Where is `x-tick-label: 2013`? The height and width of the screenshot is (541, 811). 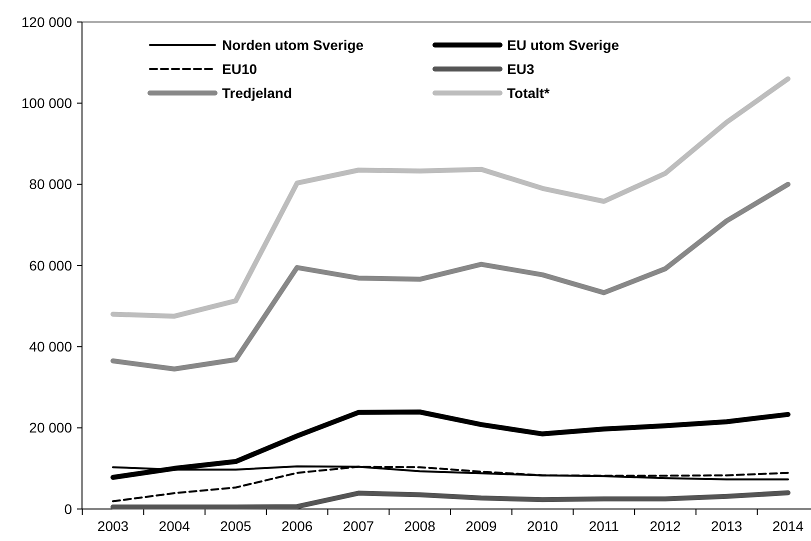
x-tick-label: 2013 is located at coordinates (726, 526).